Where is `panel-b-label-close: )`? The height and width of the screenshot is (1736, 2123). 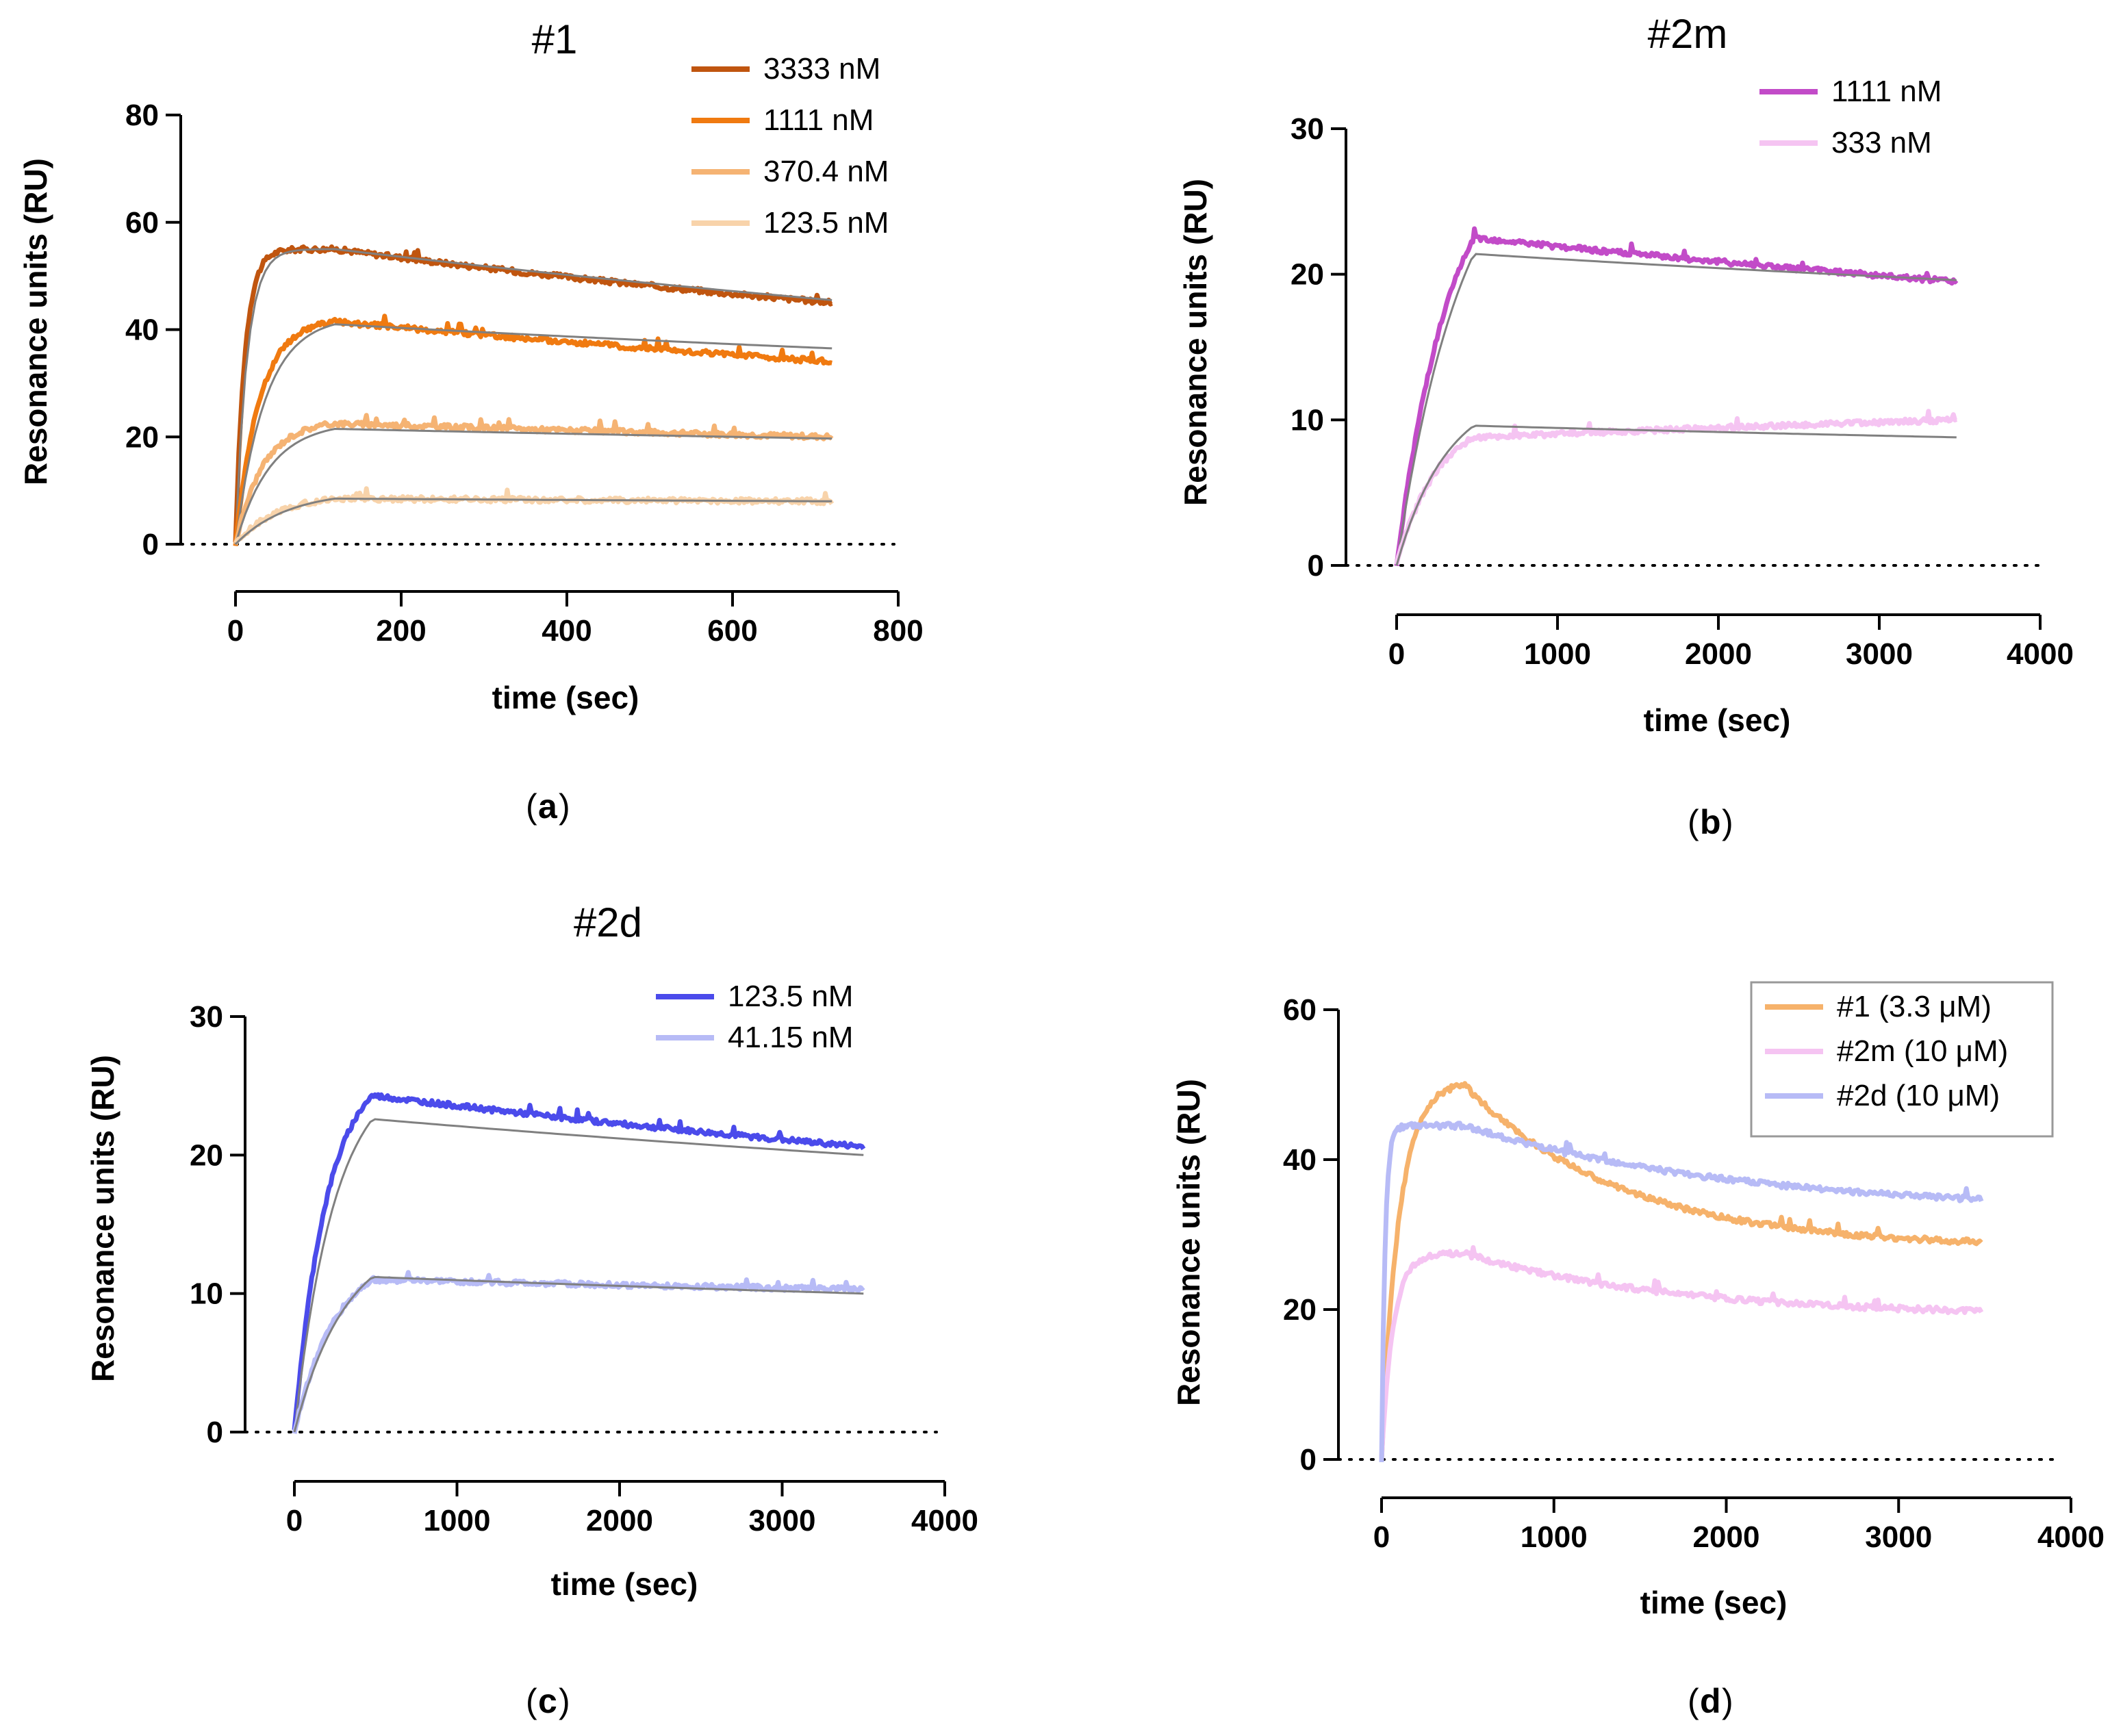
panel-b-label-close: ) is located at coordinates (1727, 822).